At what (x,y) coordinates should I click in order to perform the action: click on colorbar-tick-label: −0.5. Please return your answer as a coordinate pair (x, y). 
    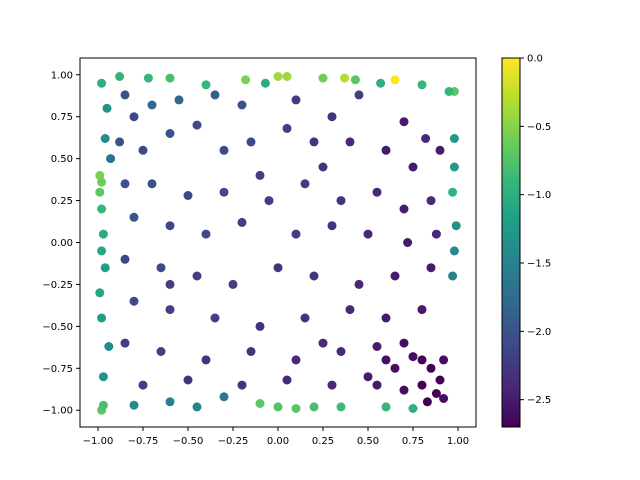
    Looking at the image, I should click on (539, 127).